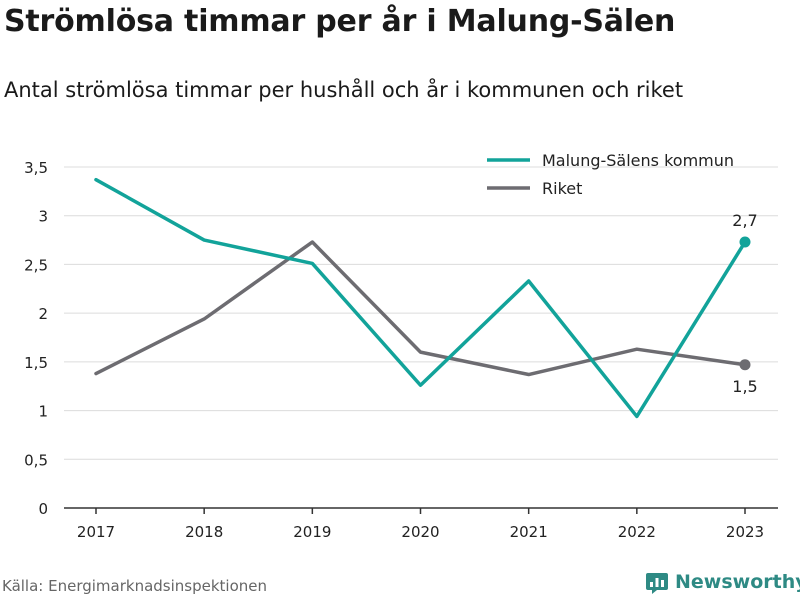 The image size is (800, 600). What do you see at coordinates (657, 583) in the screenshot?
I see `newsworthy-logo-icon` at bounding box center [657, 583].